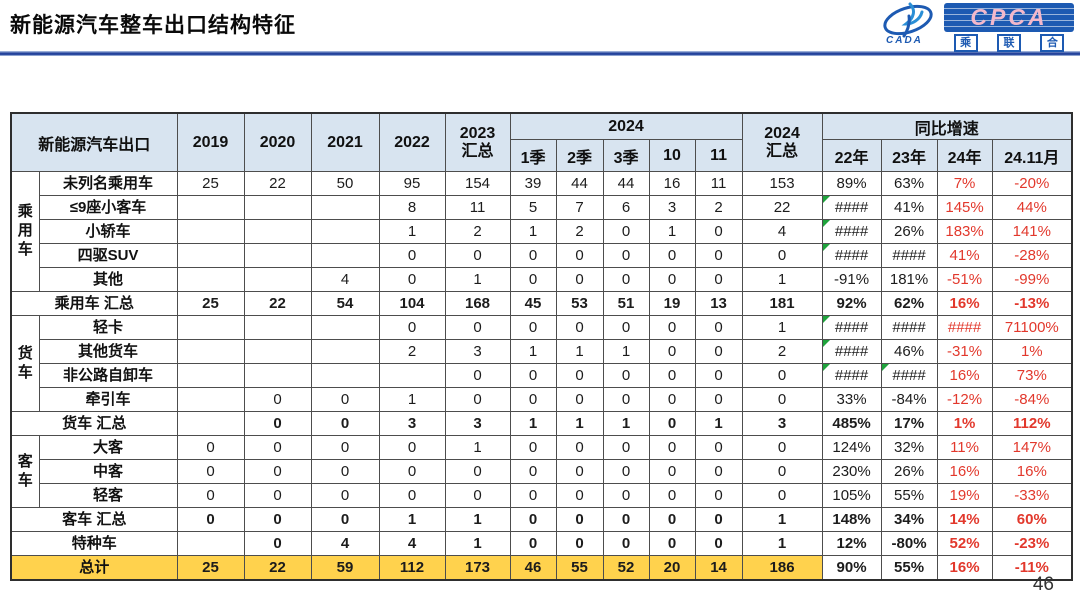  What do you see at coordinates (541, 543) in the screenshot?
I see `table-row: 特种车 0 4 4 1 0 0 0 0 0 1 12% -80% 52% -23%` at bounding box center [541, 543].